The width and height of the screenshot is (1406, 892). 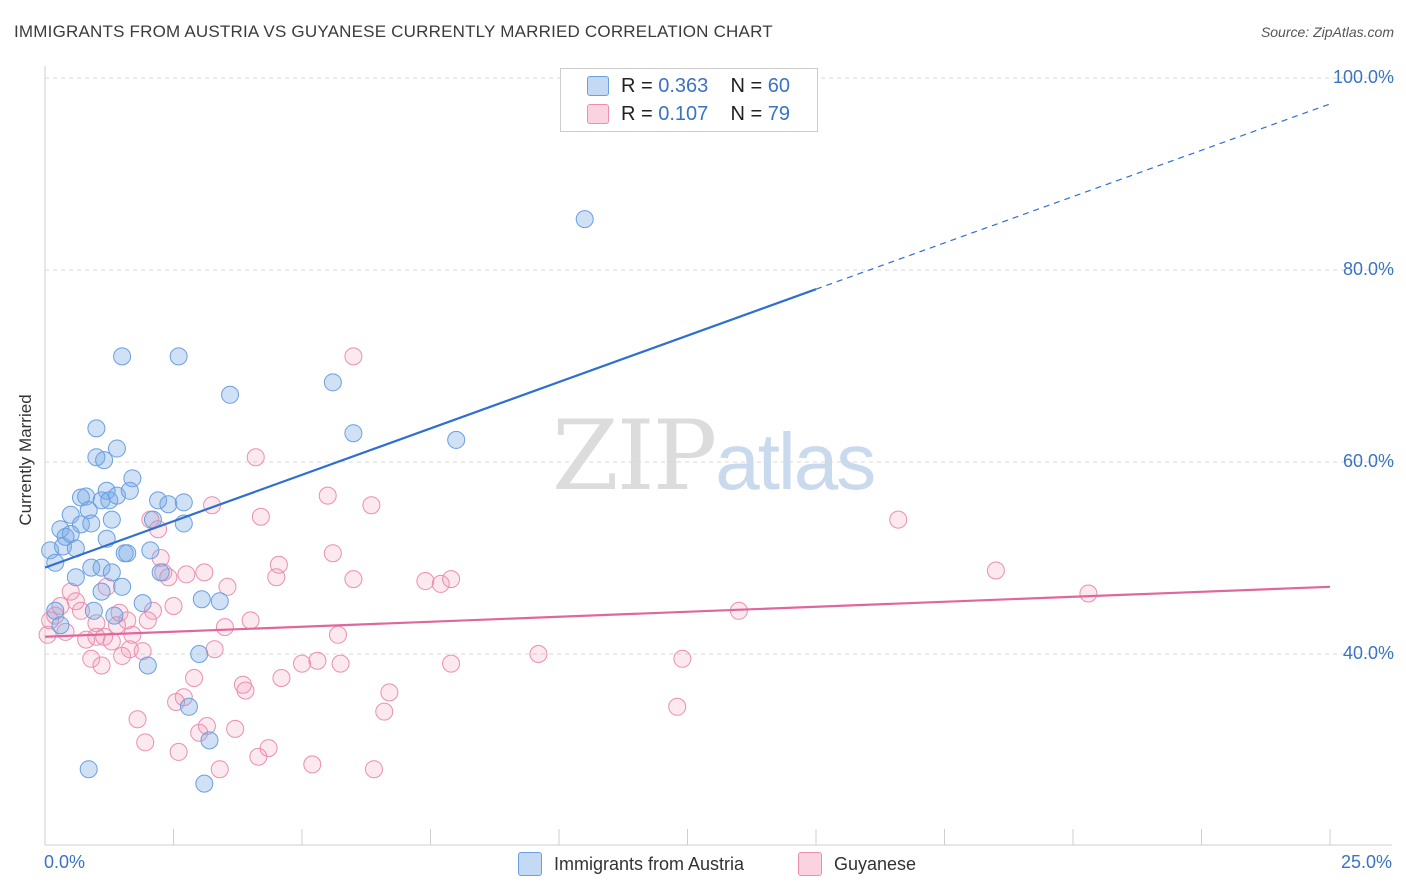 What do you see at coordinates (25, 460) in the screenshot?
I see `y-axis-label: Currently Married` at bounding box center [25, 460].